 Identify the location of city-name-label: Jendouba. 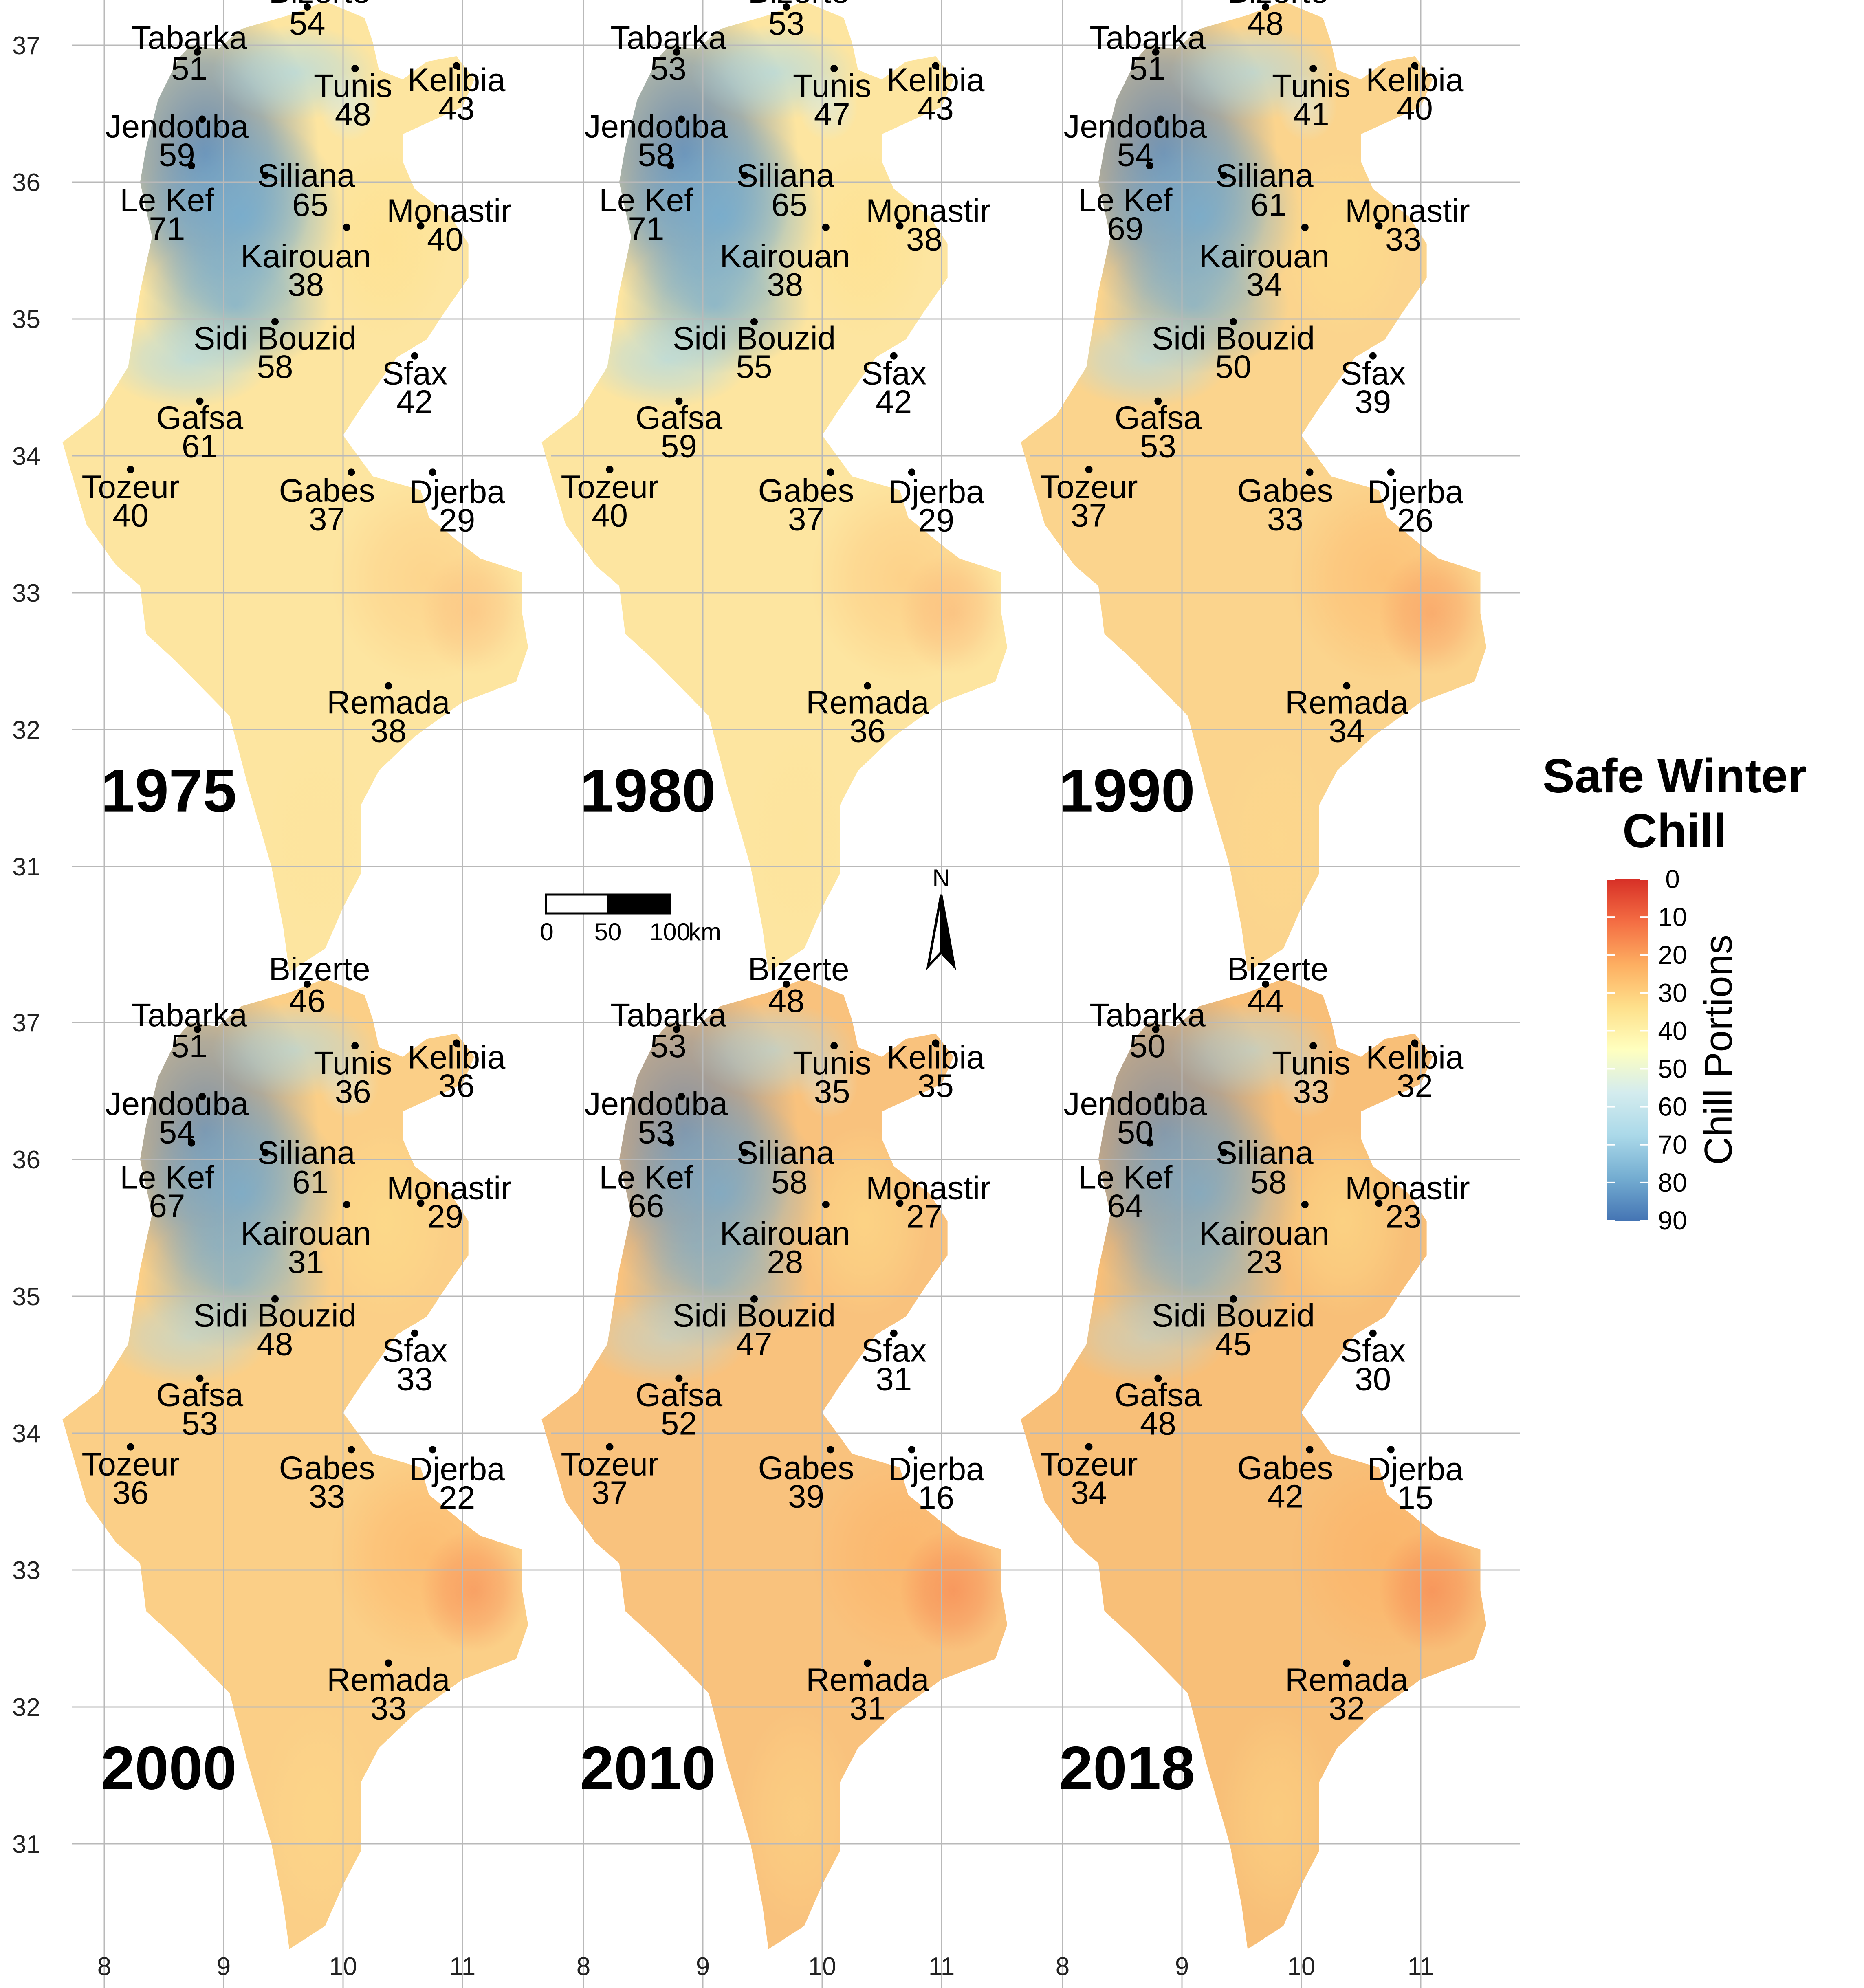
(656, 1103).